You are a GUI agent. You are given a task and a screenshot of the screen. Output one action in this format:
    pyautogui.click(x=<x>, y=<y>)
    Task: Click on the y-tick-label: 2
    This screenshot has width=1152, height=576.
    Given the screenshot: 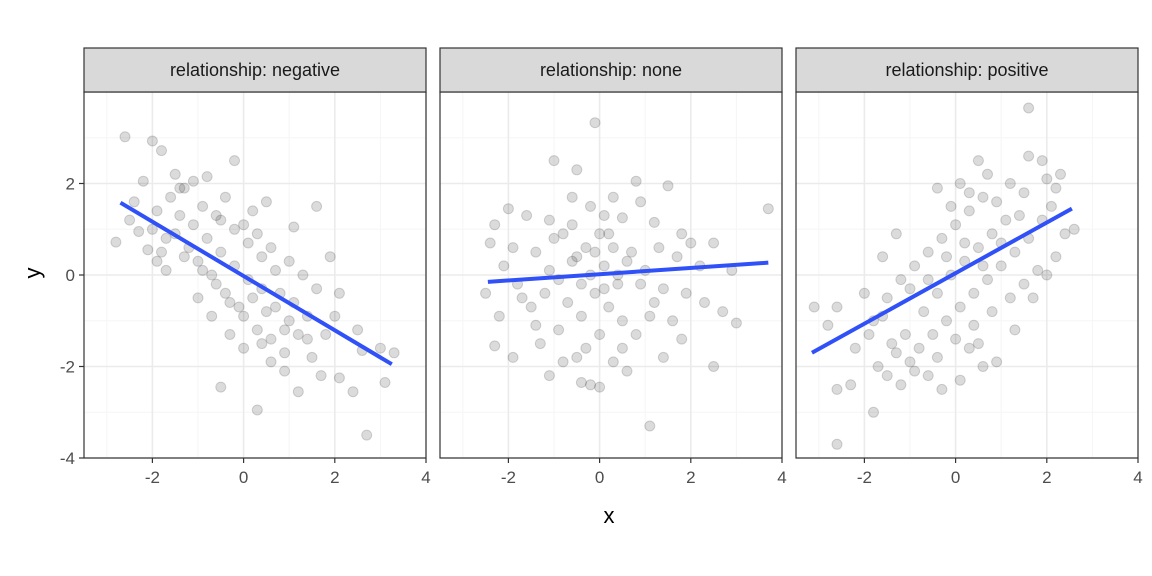 What is the action you would take?
    pyautogui.click(x=70, y=184)
    